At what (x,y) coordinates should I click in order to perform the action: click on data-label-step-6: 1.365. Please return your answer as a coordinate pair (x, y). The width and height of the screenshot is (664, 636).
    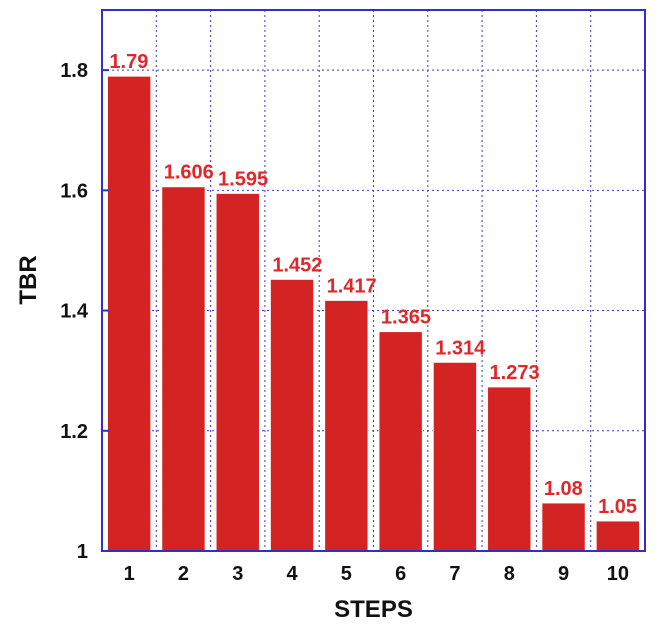
    Looking at the image, I should click on (406, 318).